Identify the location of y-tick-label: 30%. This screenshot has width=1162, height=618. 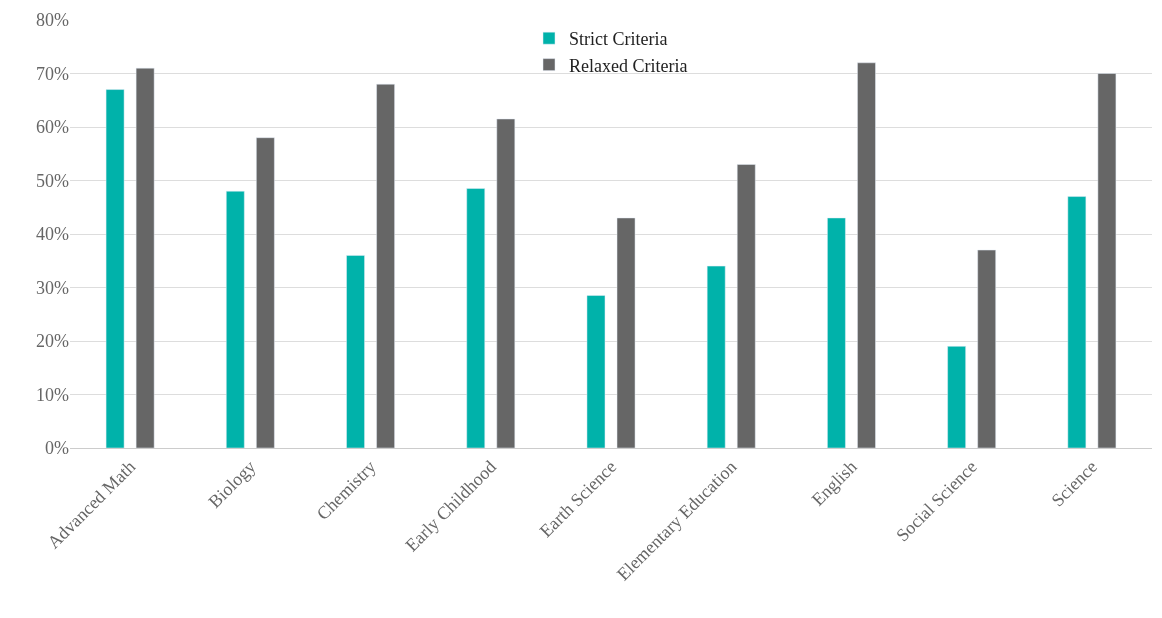
(52, 287).